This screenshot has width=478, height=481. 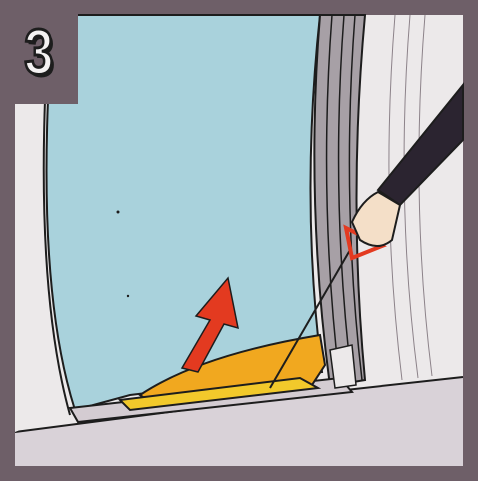 I want to click on pull-cord, so click(x=310, y=319).